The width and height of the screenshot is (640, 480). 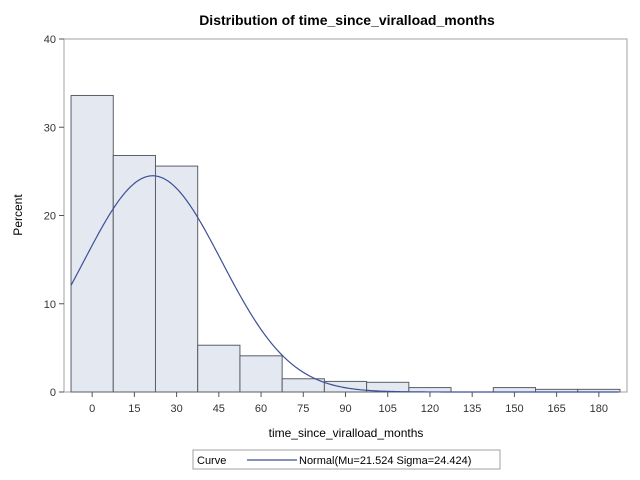 What do you see at coordinates (50, 217) in the screenshot?
I see `y-tick-label: 20` at bounding box center [50, 217].